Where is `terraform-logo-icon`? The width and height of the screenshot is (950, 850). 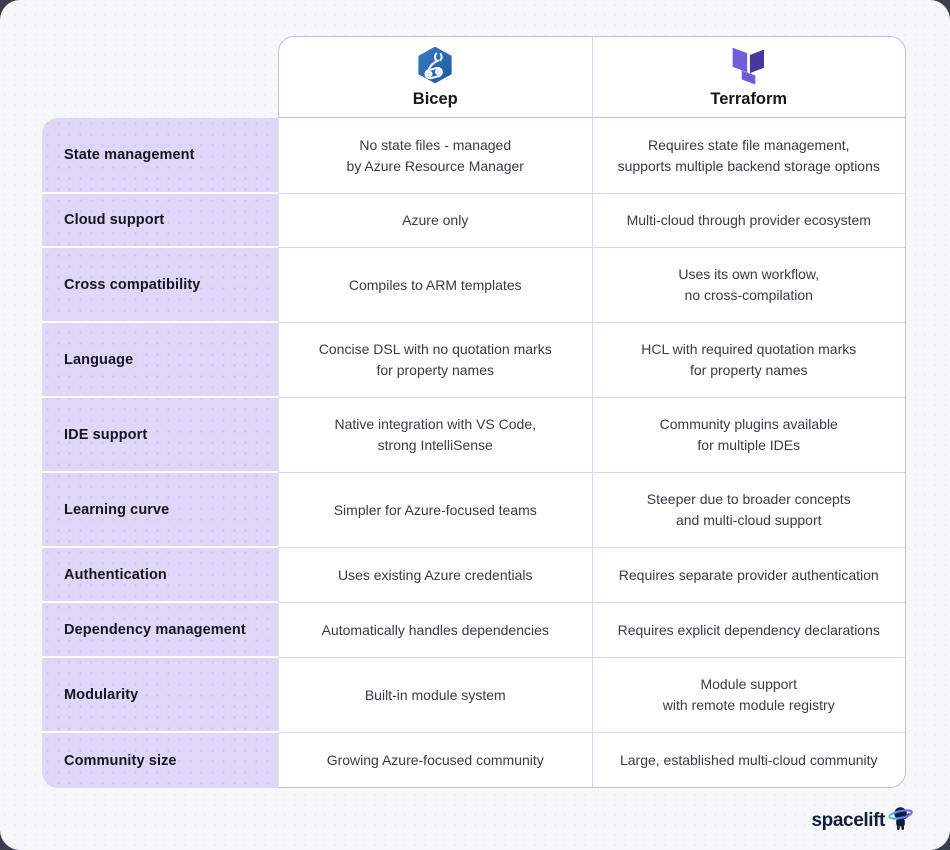
terraform-logo-icon is located at coordinates (749, 65).